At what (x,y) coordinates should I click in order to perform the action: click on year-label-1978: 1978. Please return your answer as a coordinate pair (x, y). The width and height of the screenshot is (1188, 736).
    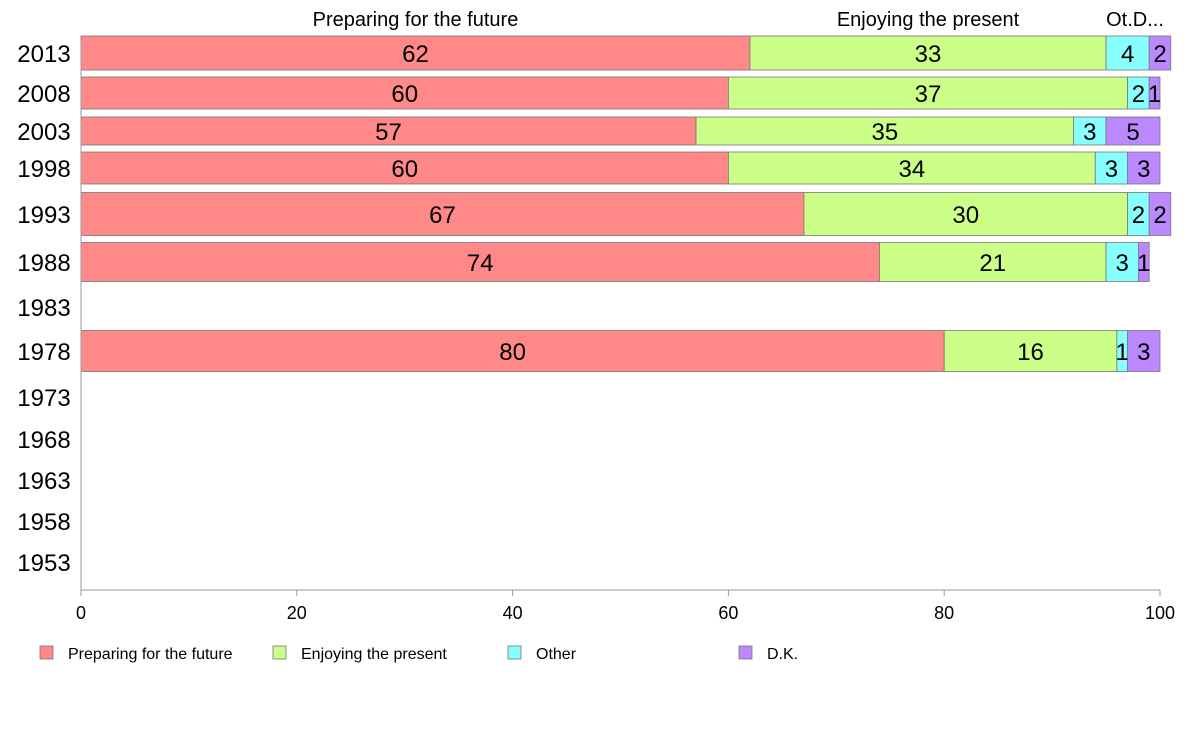
    Looking at the image, I should click on (43, 352).